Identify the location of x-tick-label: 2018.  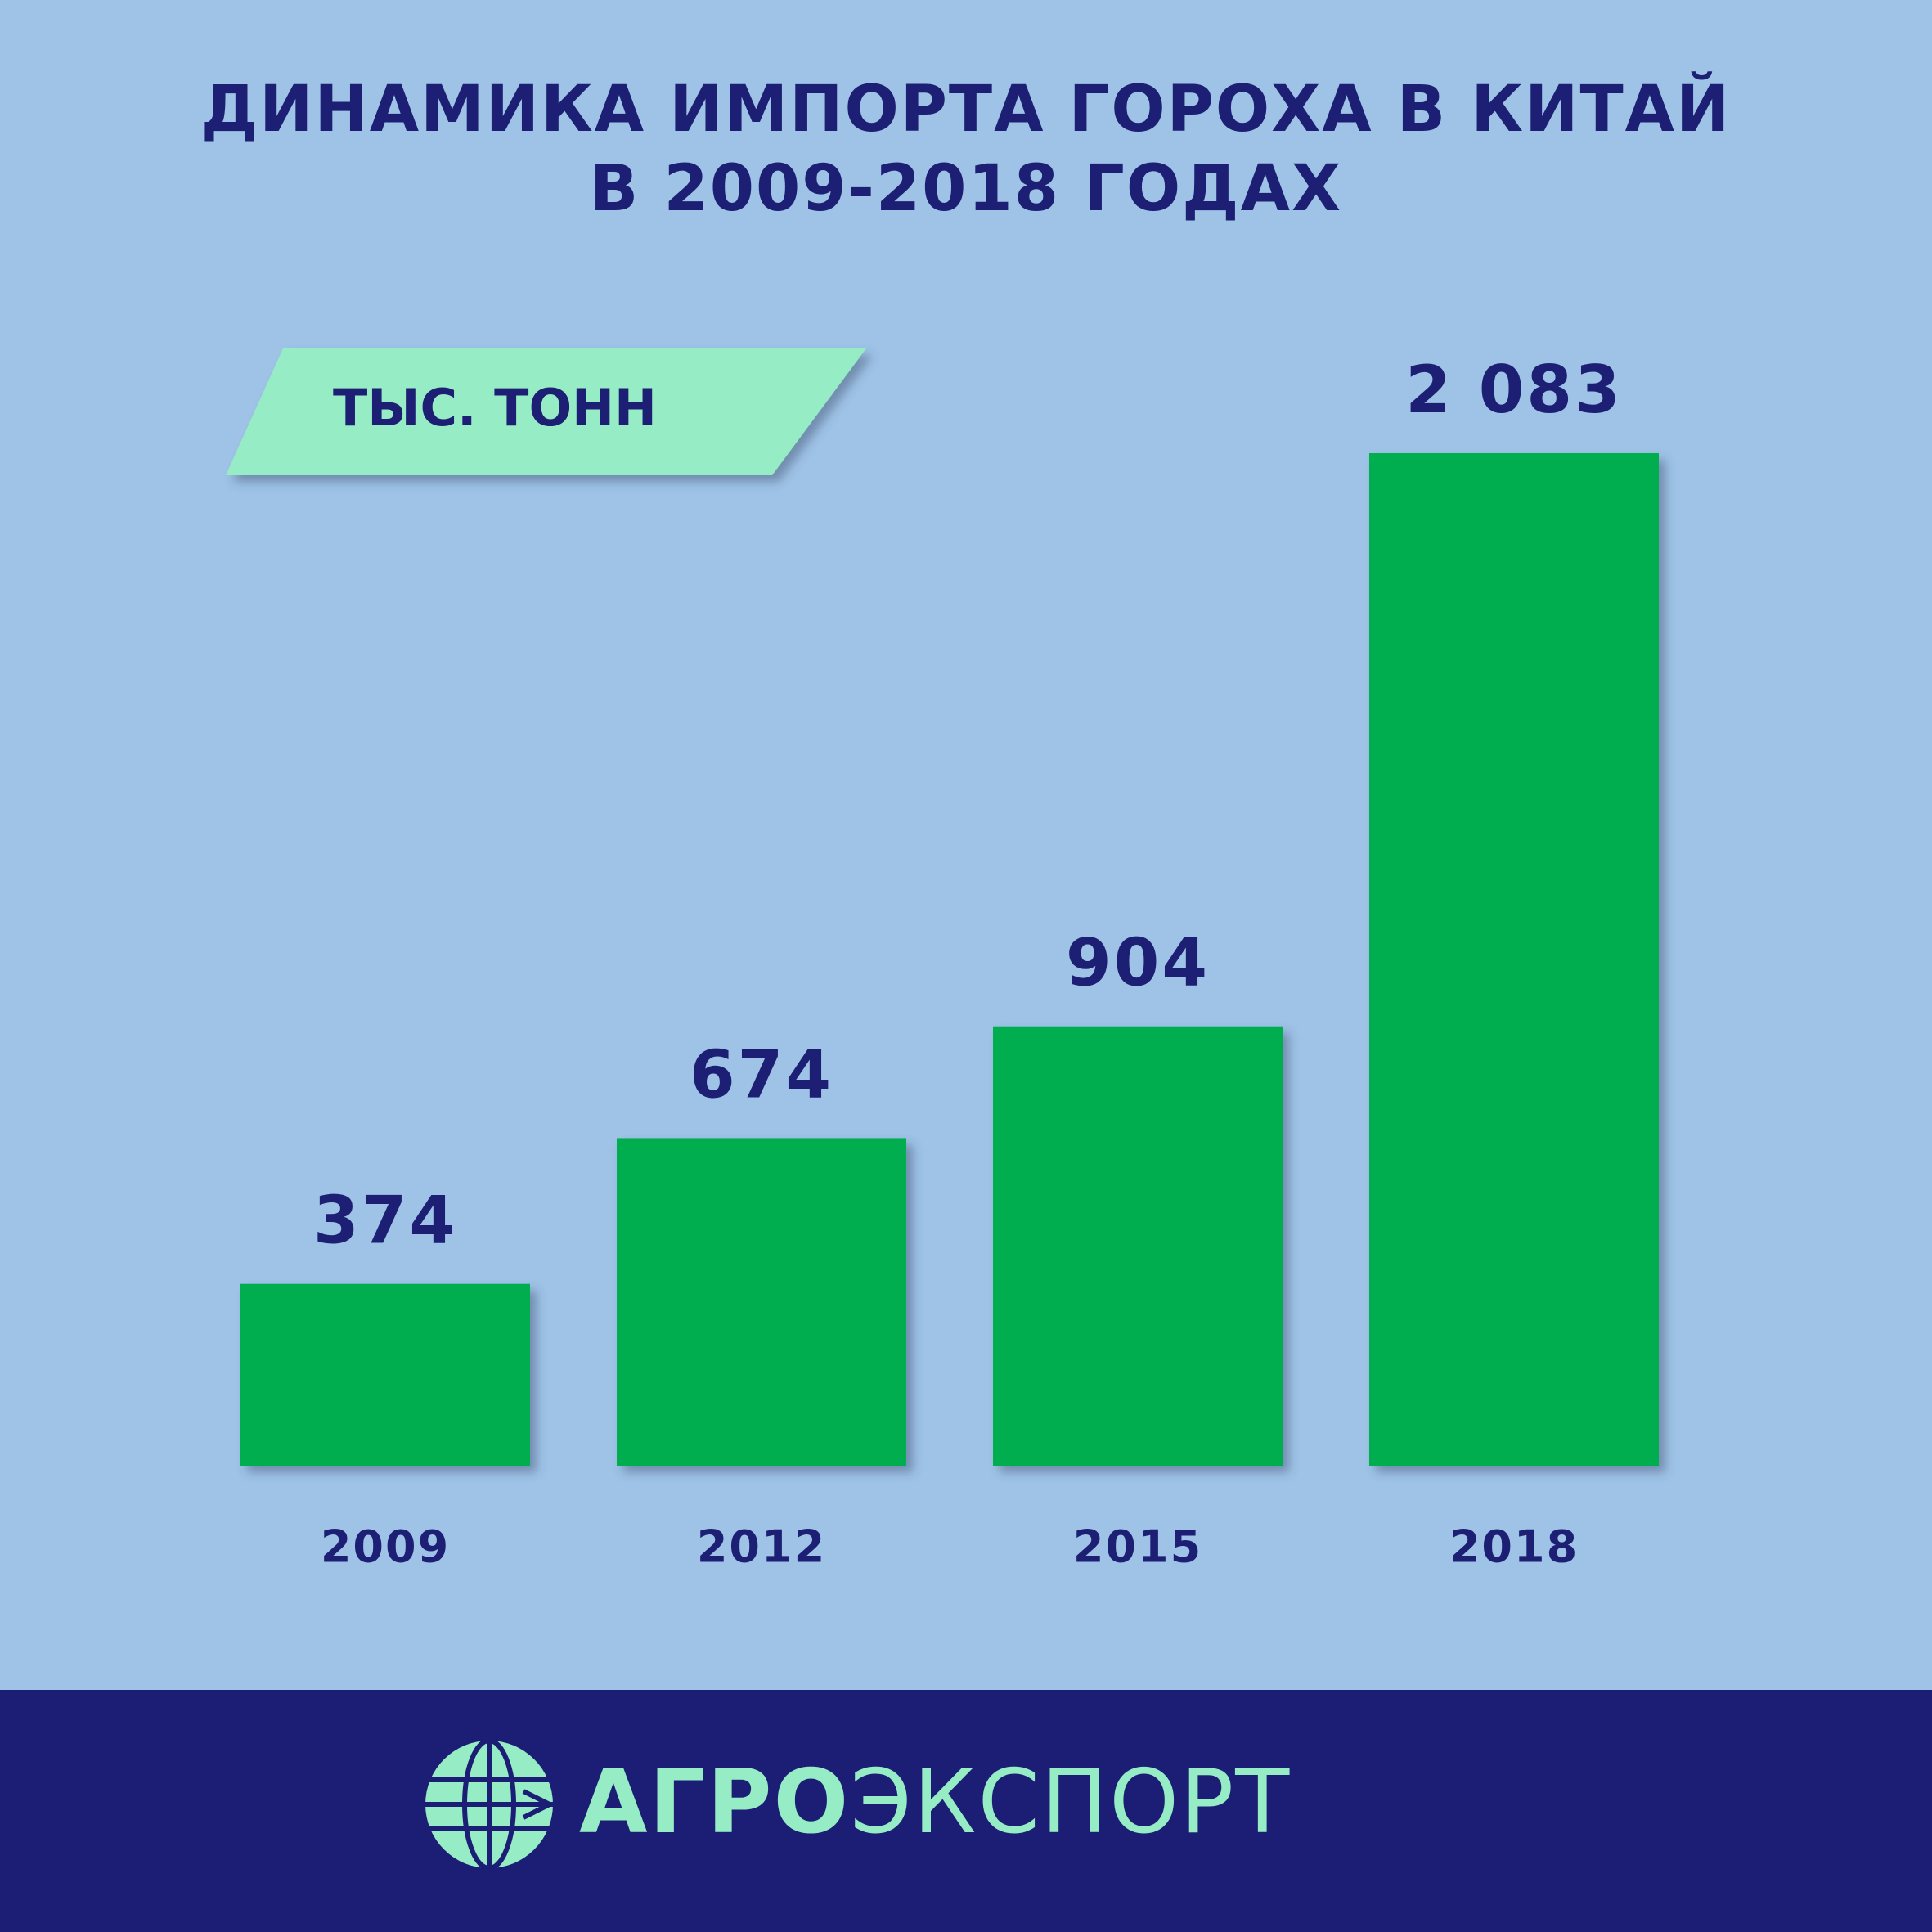
(1514, 1547).